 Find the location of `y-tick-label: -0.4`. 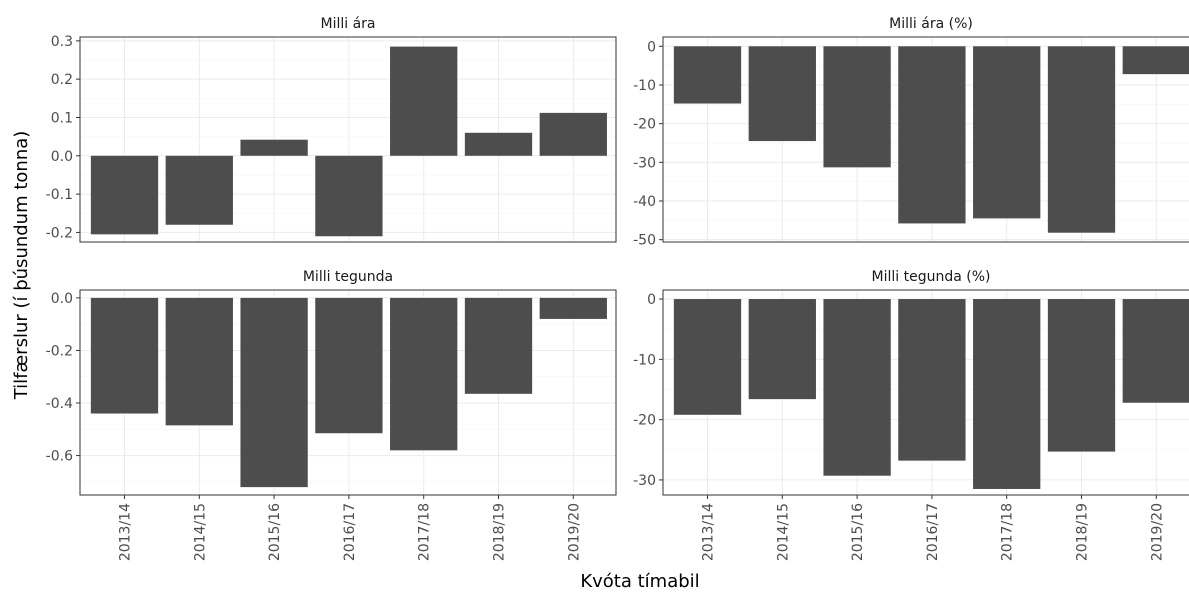

y-tick-label: -0.4 is located at coordinates (59, 404).